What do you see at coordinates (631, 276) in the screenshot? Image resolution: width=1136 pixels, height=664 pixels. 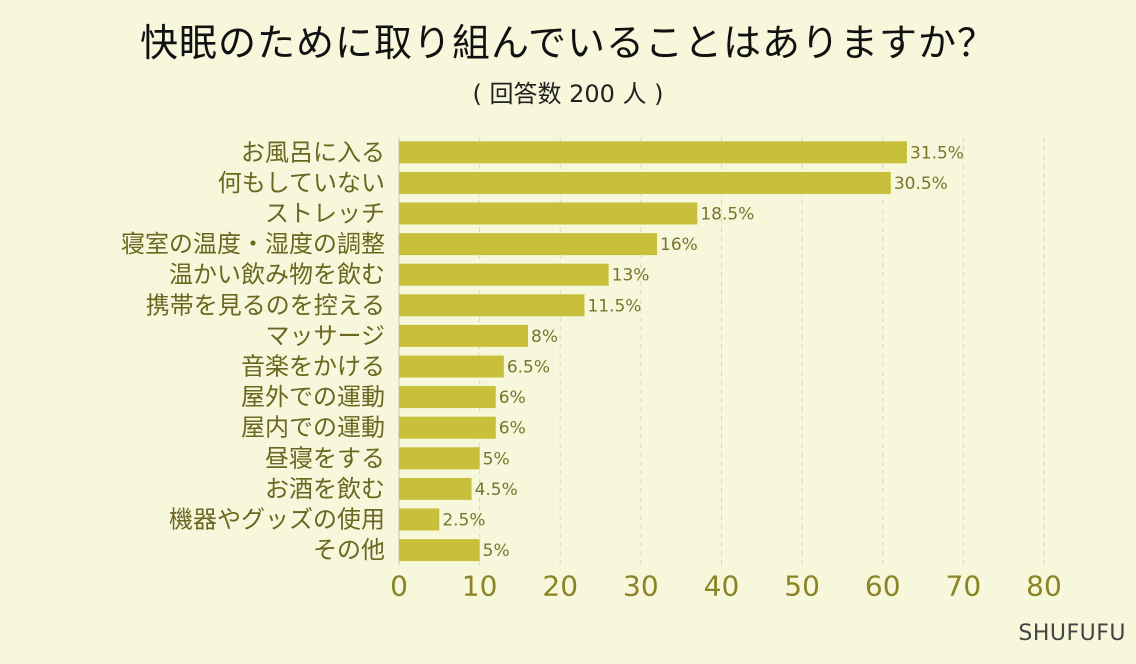 I see `data-label: 13%` at bounding box center [631, 276].